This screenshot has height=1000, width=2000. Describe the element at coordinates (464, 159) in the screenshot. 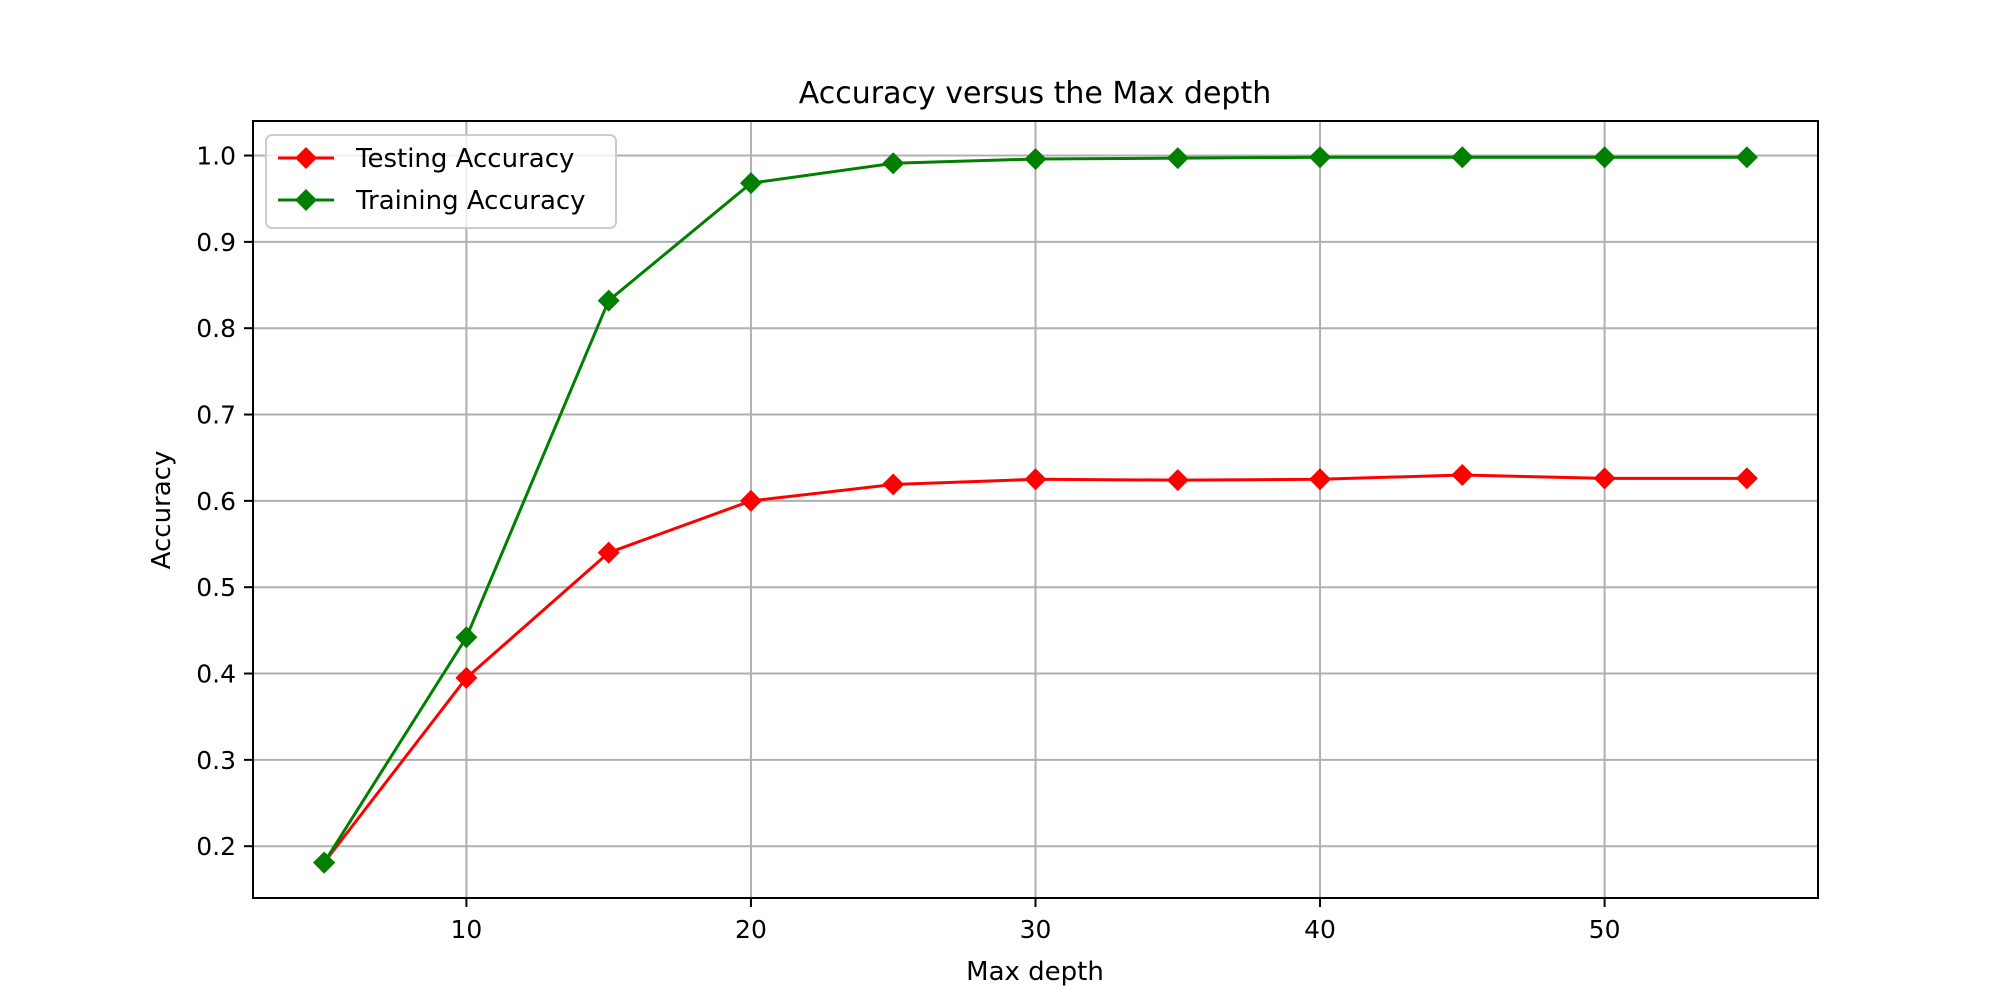

I see `legend-label: Testing Accuracy` at that location.